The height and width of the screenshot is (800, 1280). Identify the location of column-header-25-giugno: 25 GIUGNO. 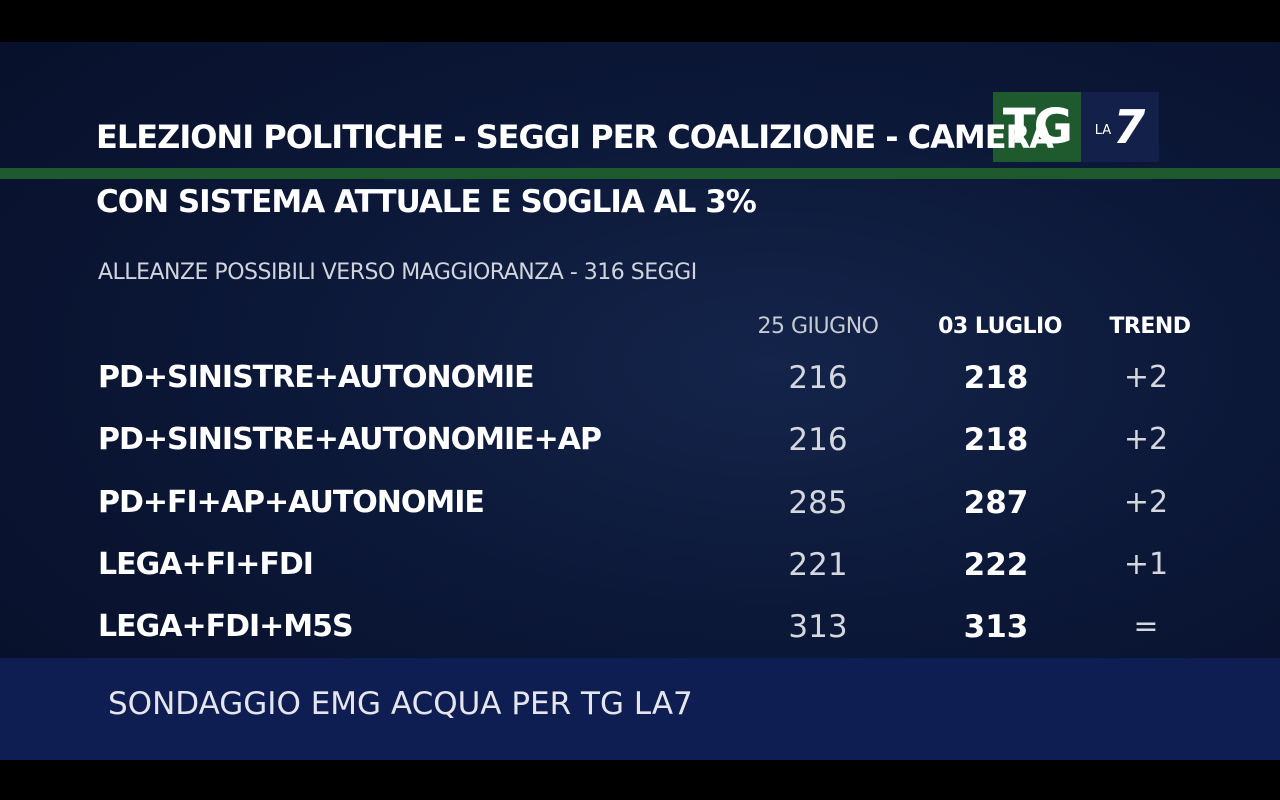
(818, 326).